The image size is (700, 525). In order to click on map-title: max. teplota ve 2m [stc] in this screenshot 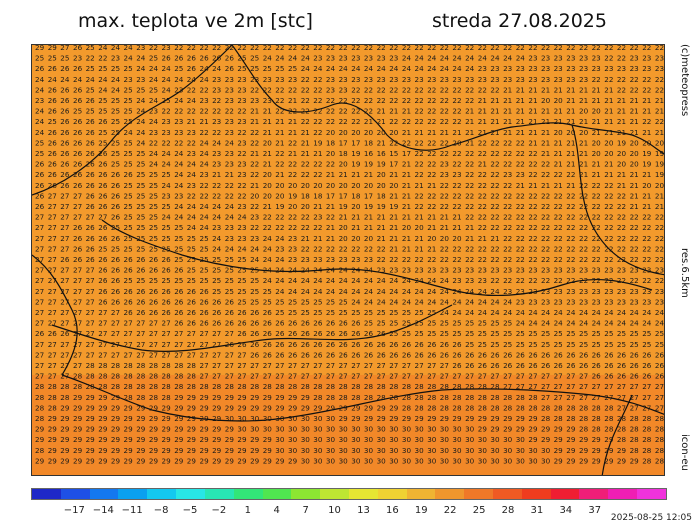, I will do `click(195, 21)`.